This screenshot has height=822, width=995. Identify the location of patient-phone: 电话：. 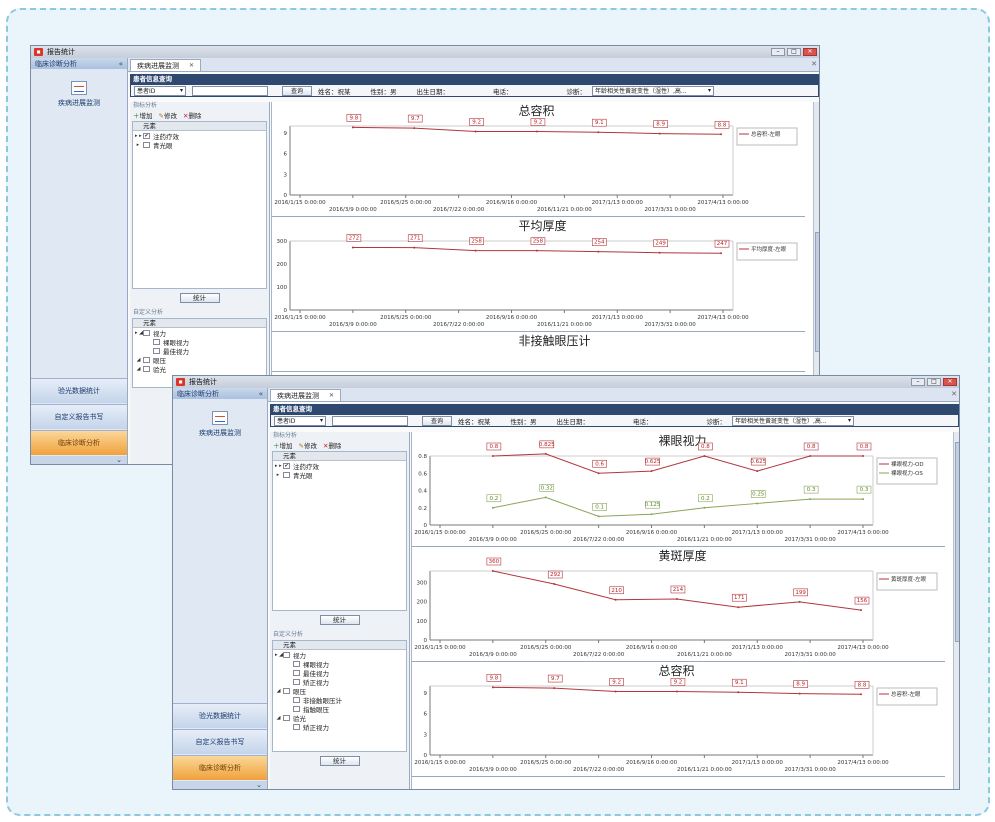
(503, 91).